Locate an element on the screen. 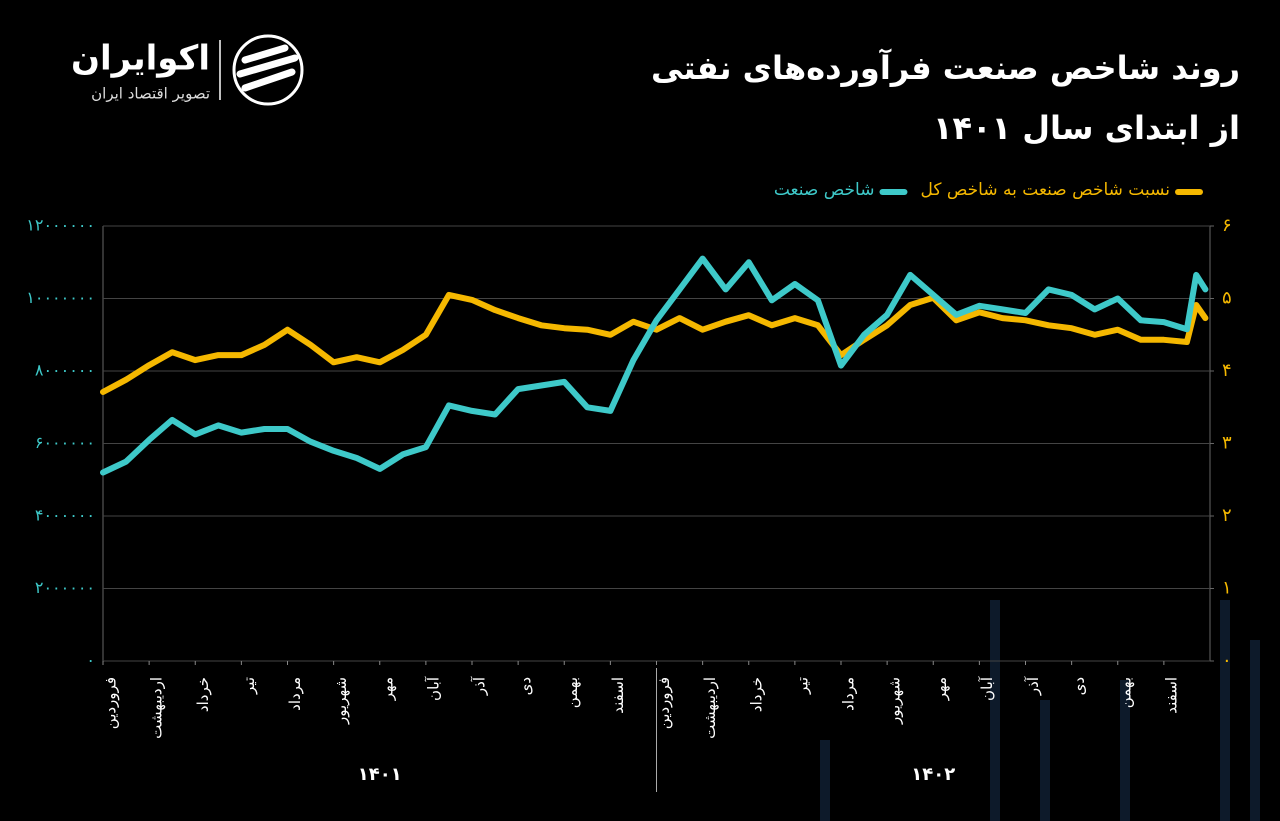 This screenshot has height=821, width=1280. y2-tick-label: ۰ is located at coordinates (1227, 660).